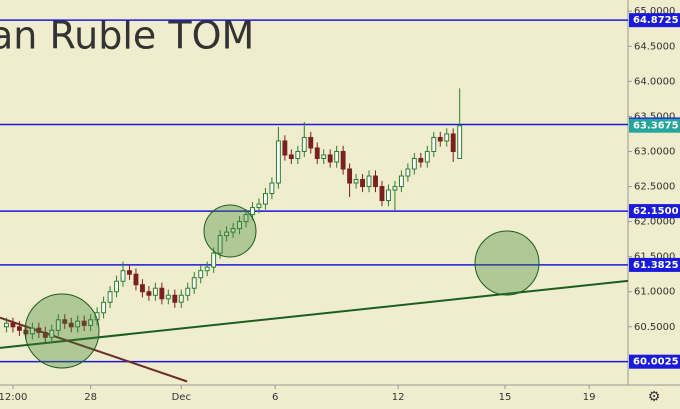 This screenshot has width=680, height=409. I want to click on last-price-label: 63.3675, so click(656, 126).